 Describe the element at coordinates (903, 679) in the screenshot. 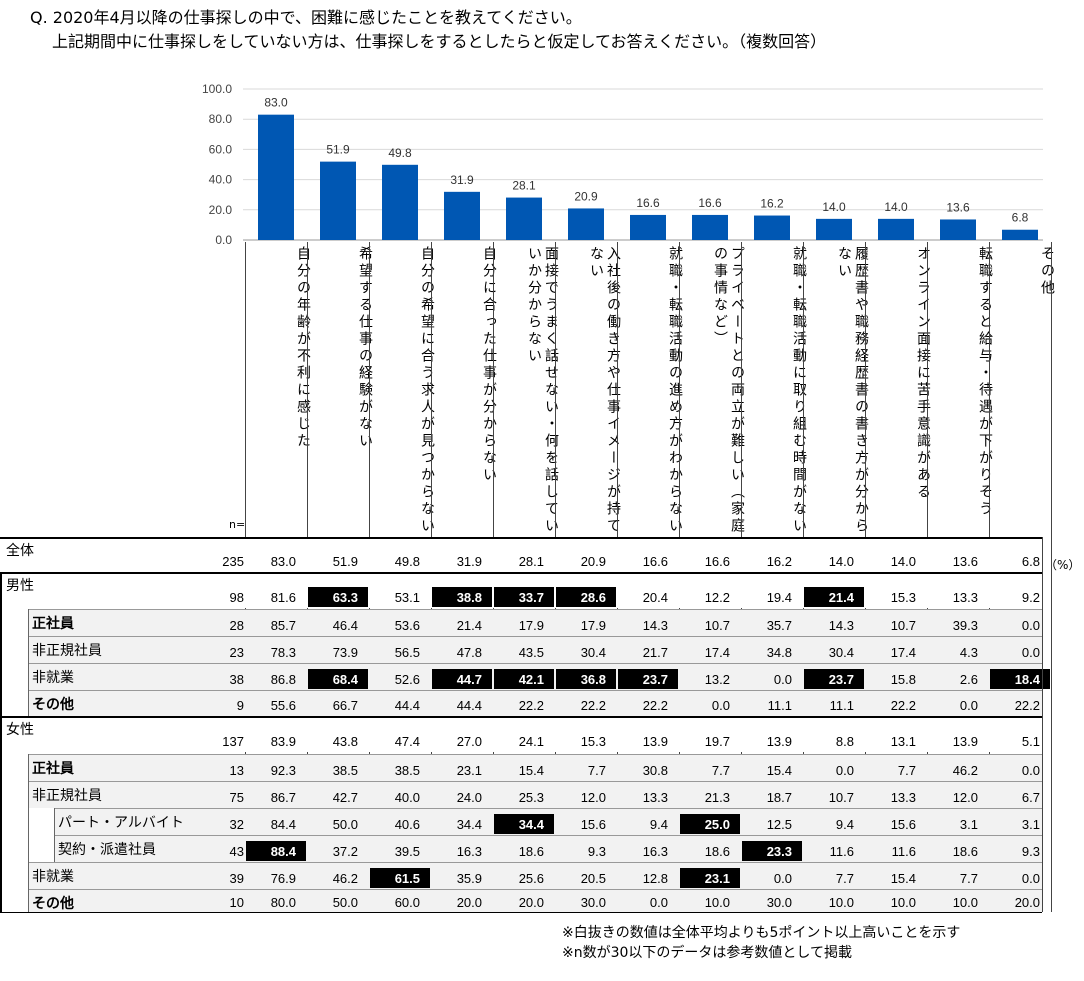

I see `table-cell: 15.8` at that location.